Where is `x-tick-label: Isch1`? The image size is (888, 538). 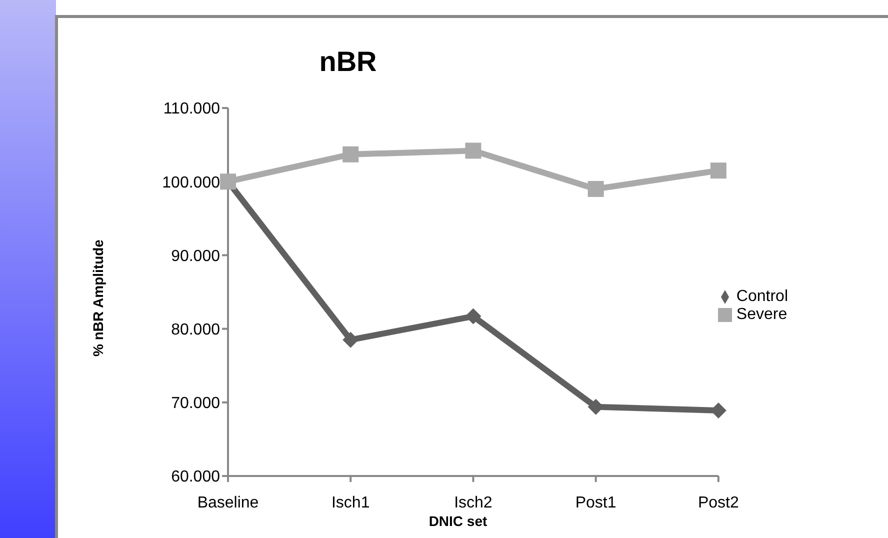
x-tick-label: Isch1 is located at coordinates (350, 503).